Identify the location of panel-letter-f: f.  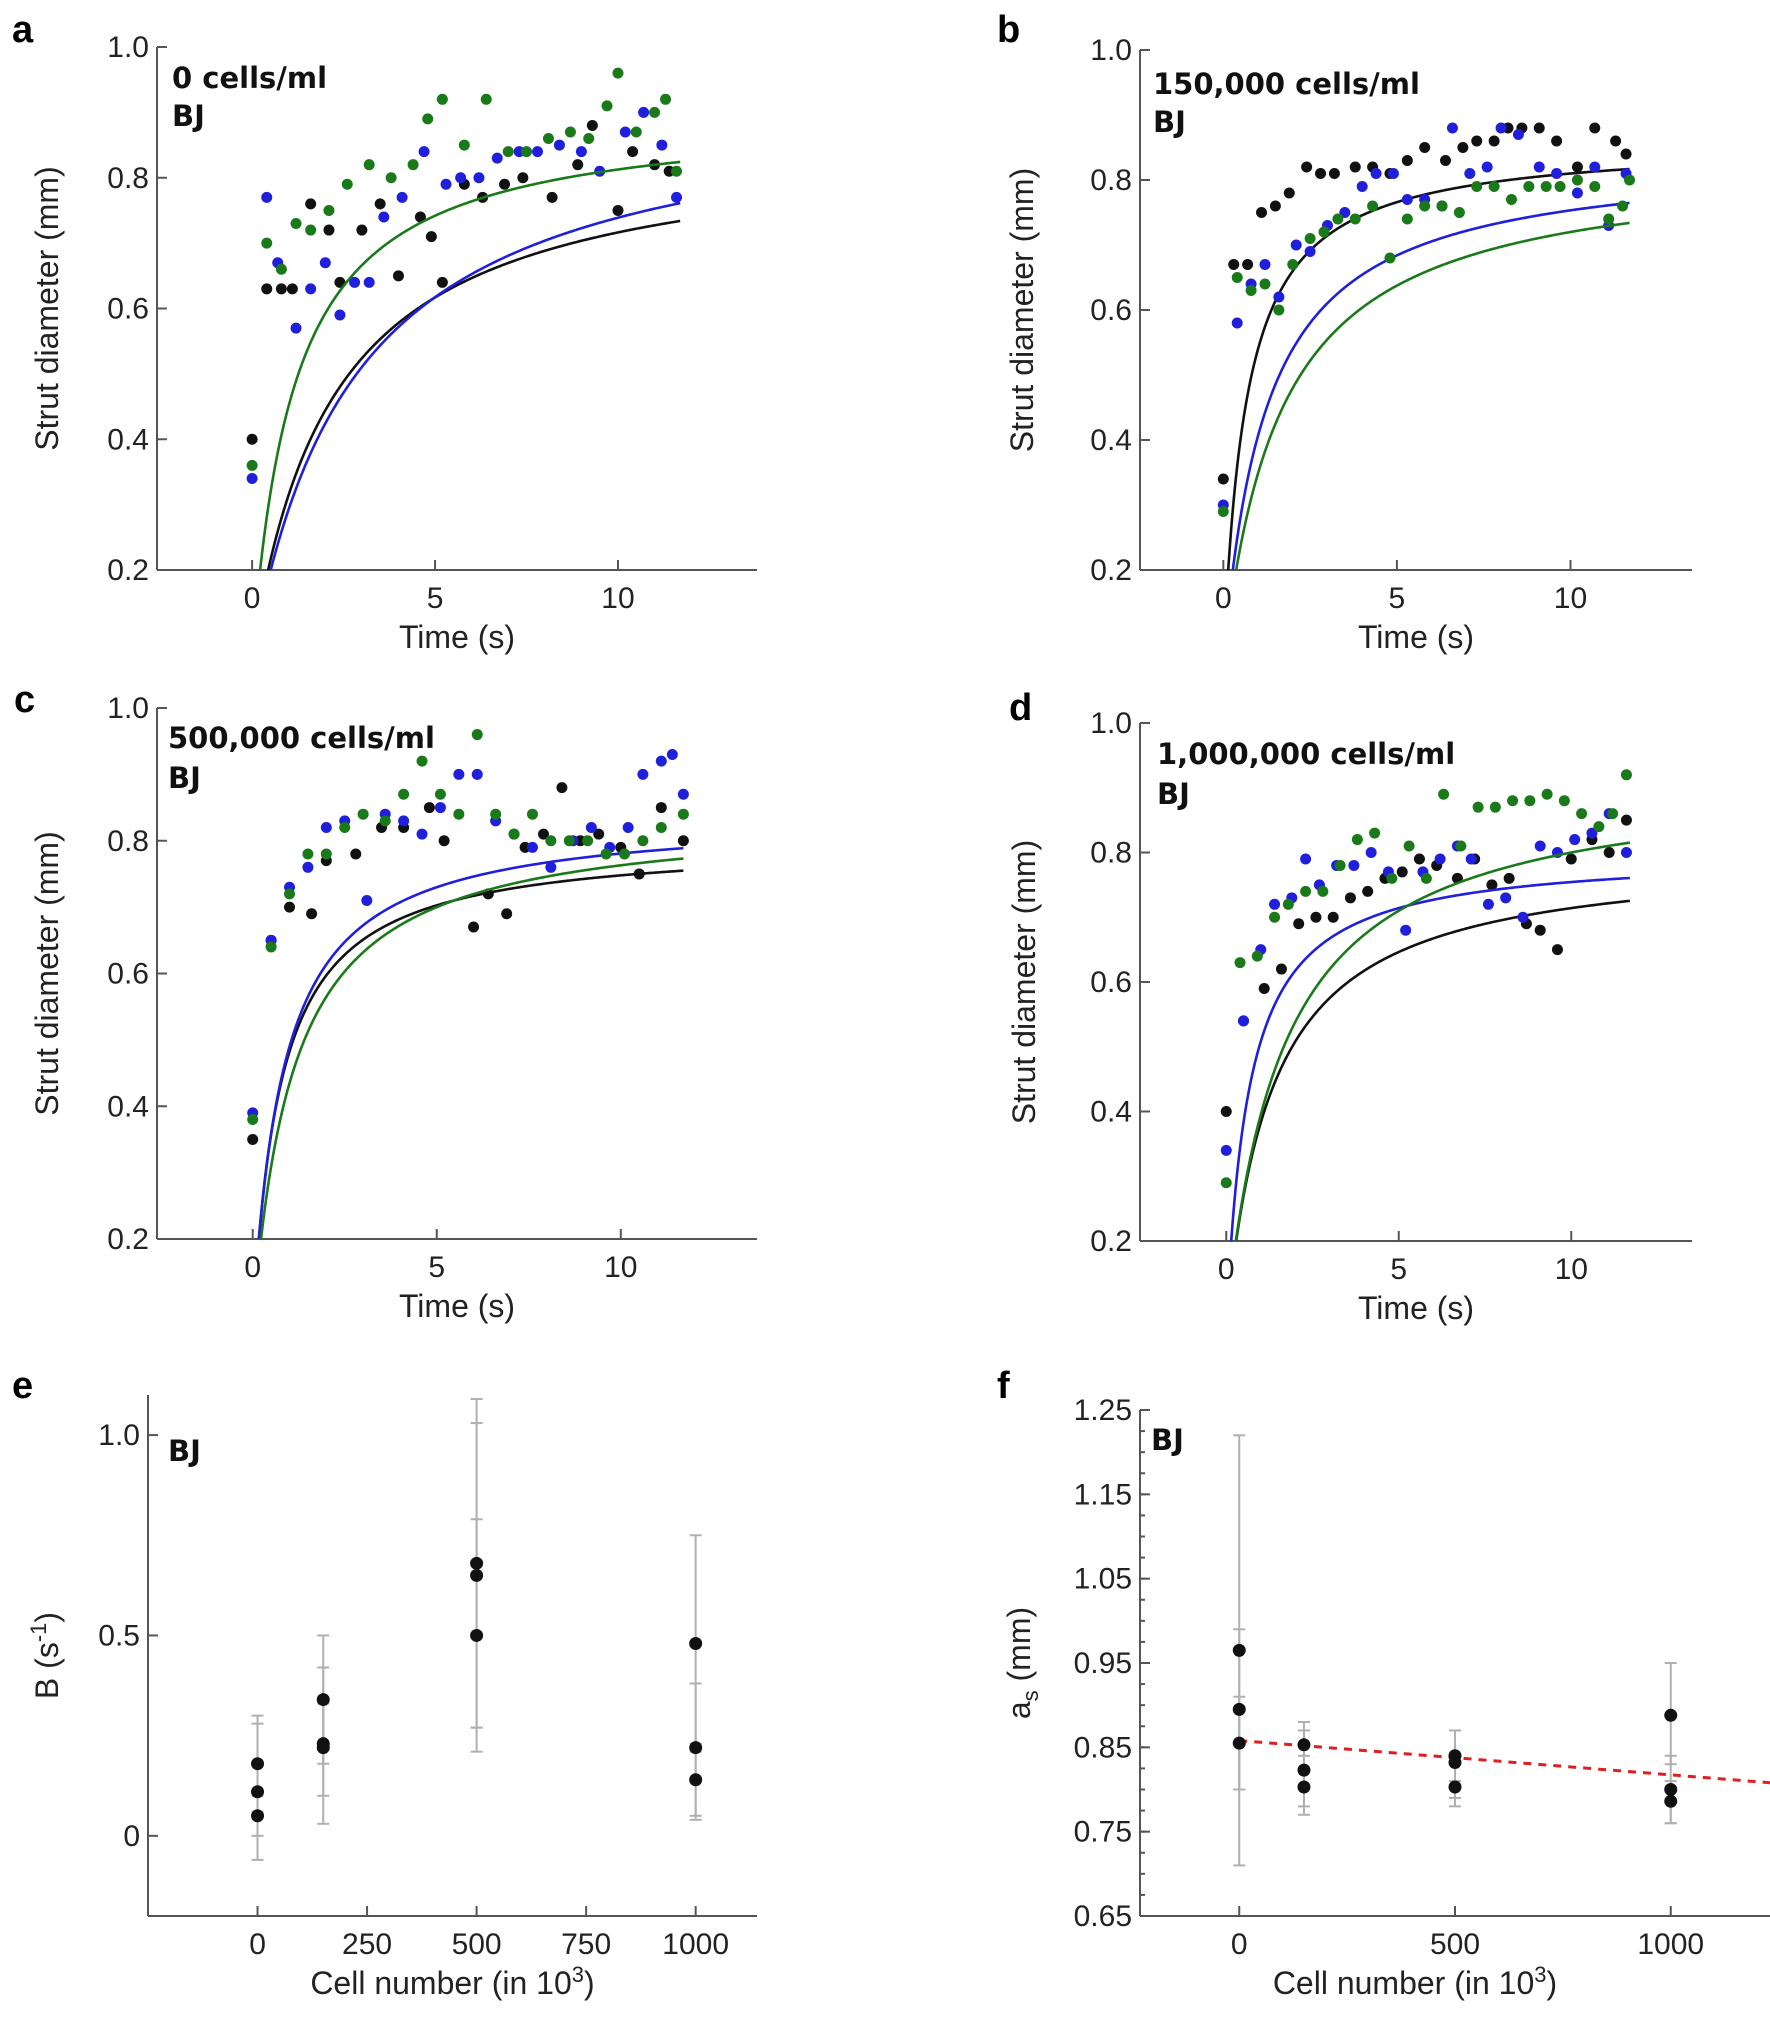
(1003, 1386).